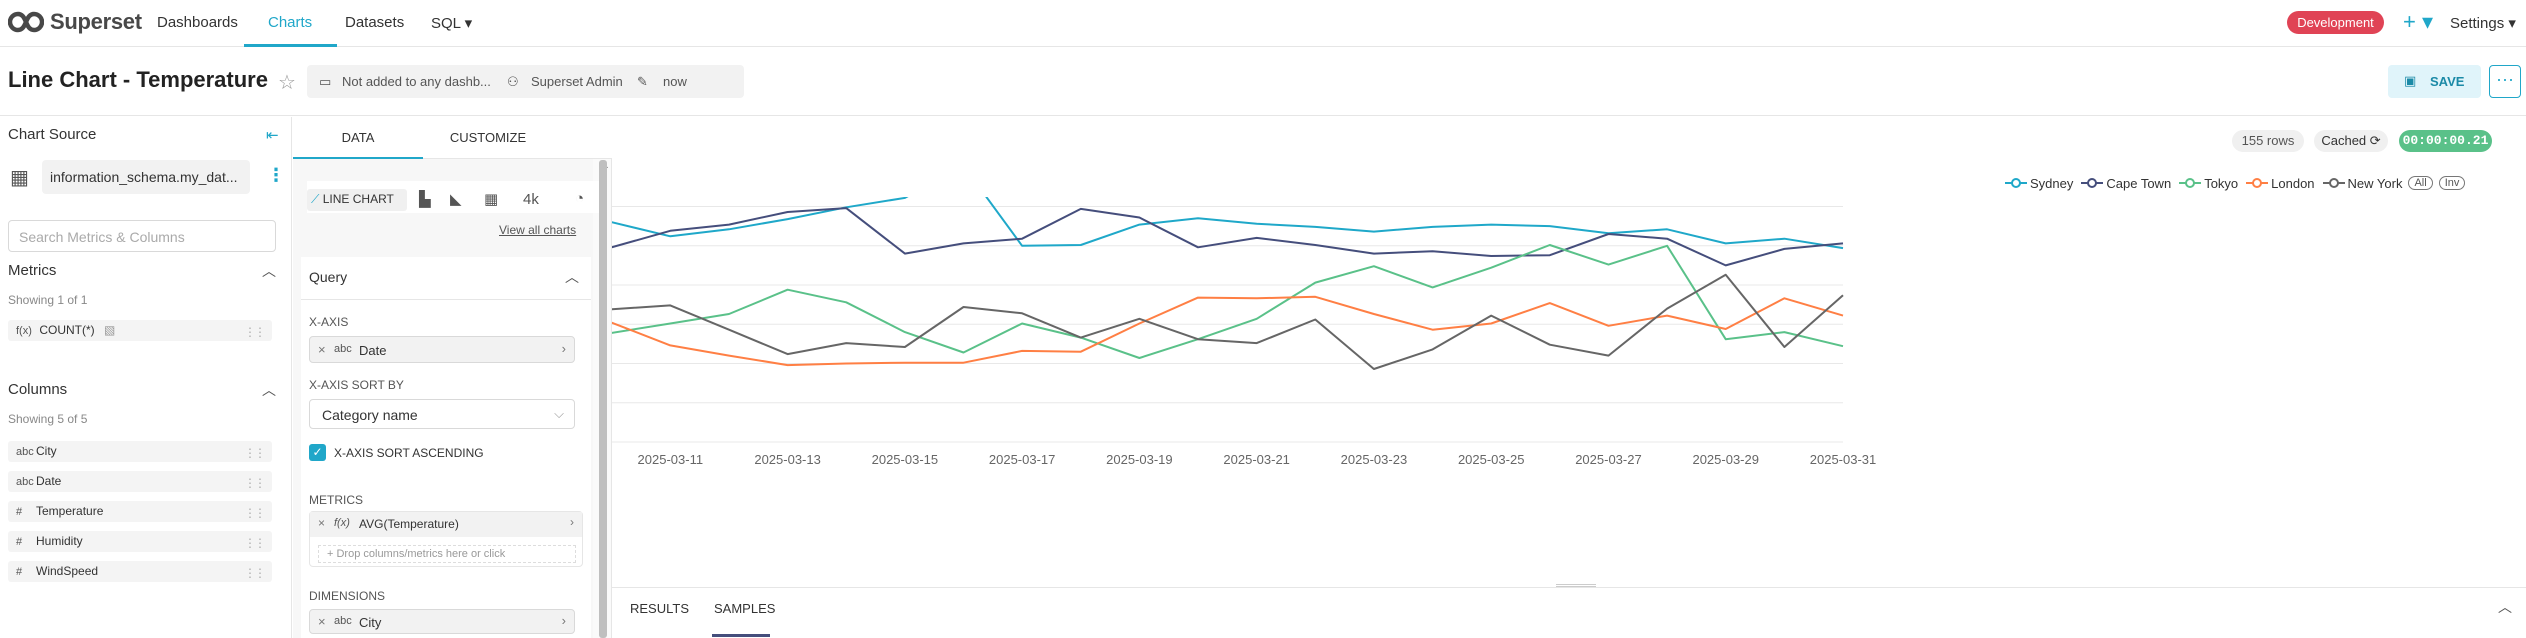 The width and height of the screenshot is (2526, 638). What do you see at coordinates (2208, 183) in the screenshot?
I see `legend-item-tokyo: Tokyo` at bounding box center [2208, 183].